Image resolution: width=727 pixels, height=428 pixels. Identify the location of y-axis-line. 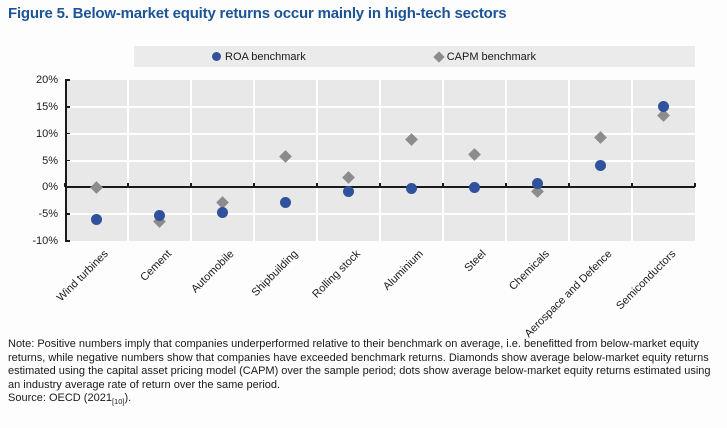
(66, 160).